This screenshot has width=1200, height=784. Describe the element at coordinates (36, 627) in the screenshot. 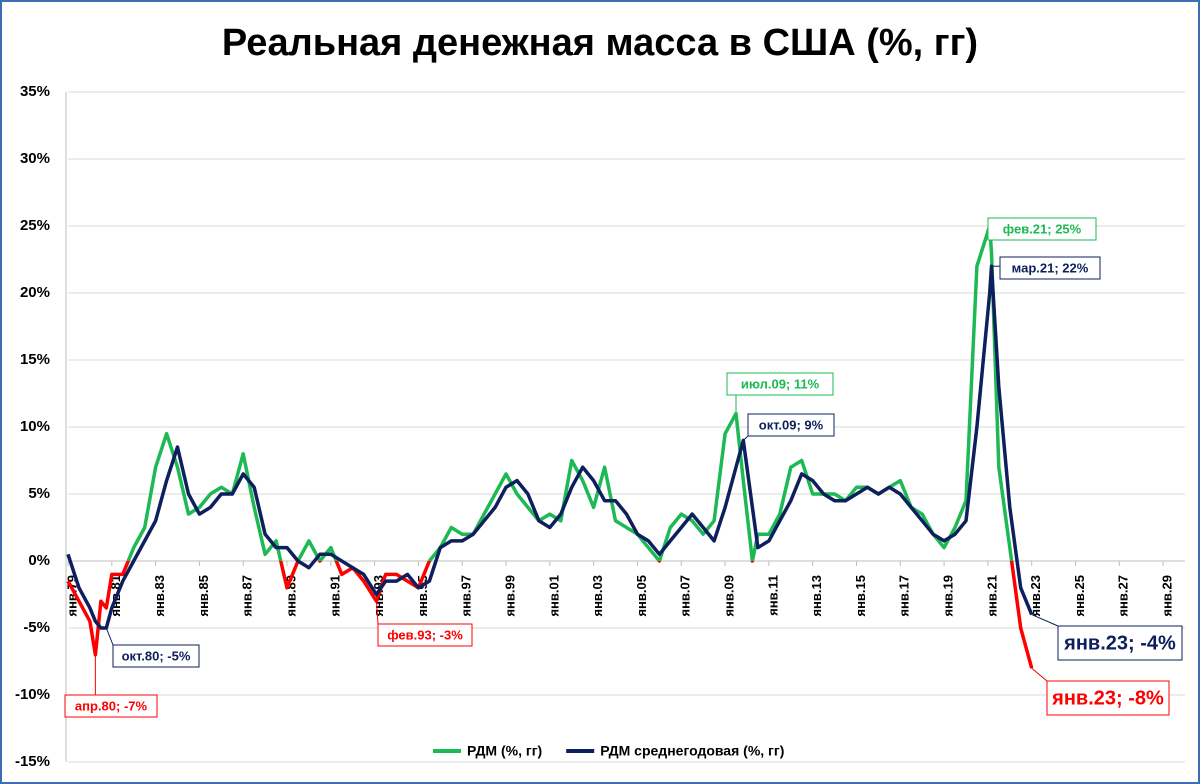

I see `y-tick-label: -5%` at that location.